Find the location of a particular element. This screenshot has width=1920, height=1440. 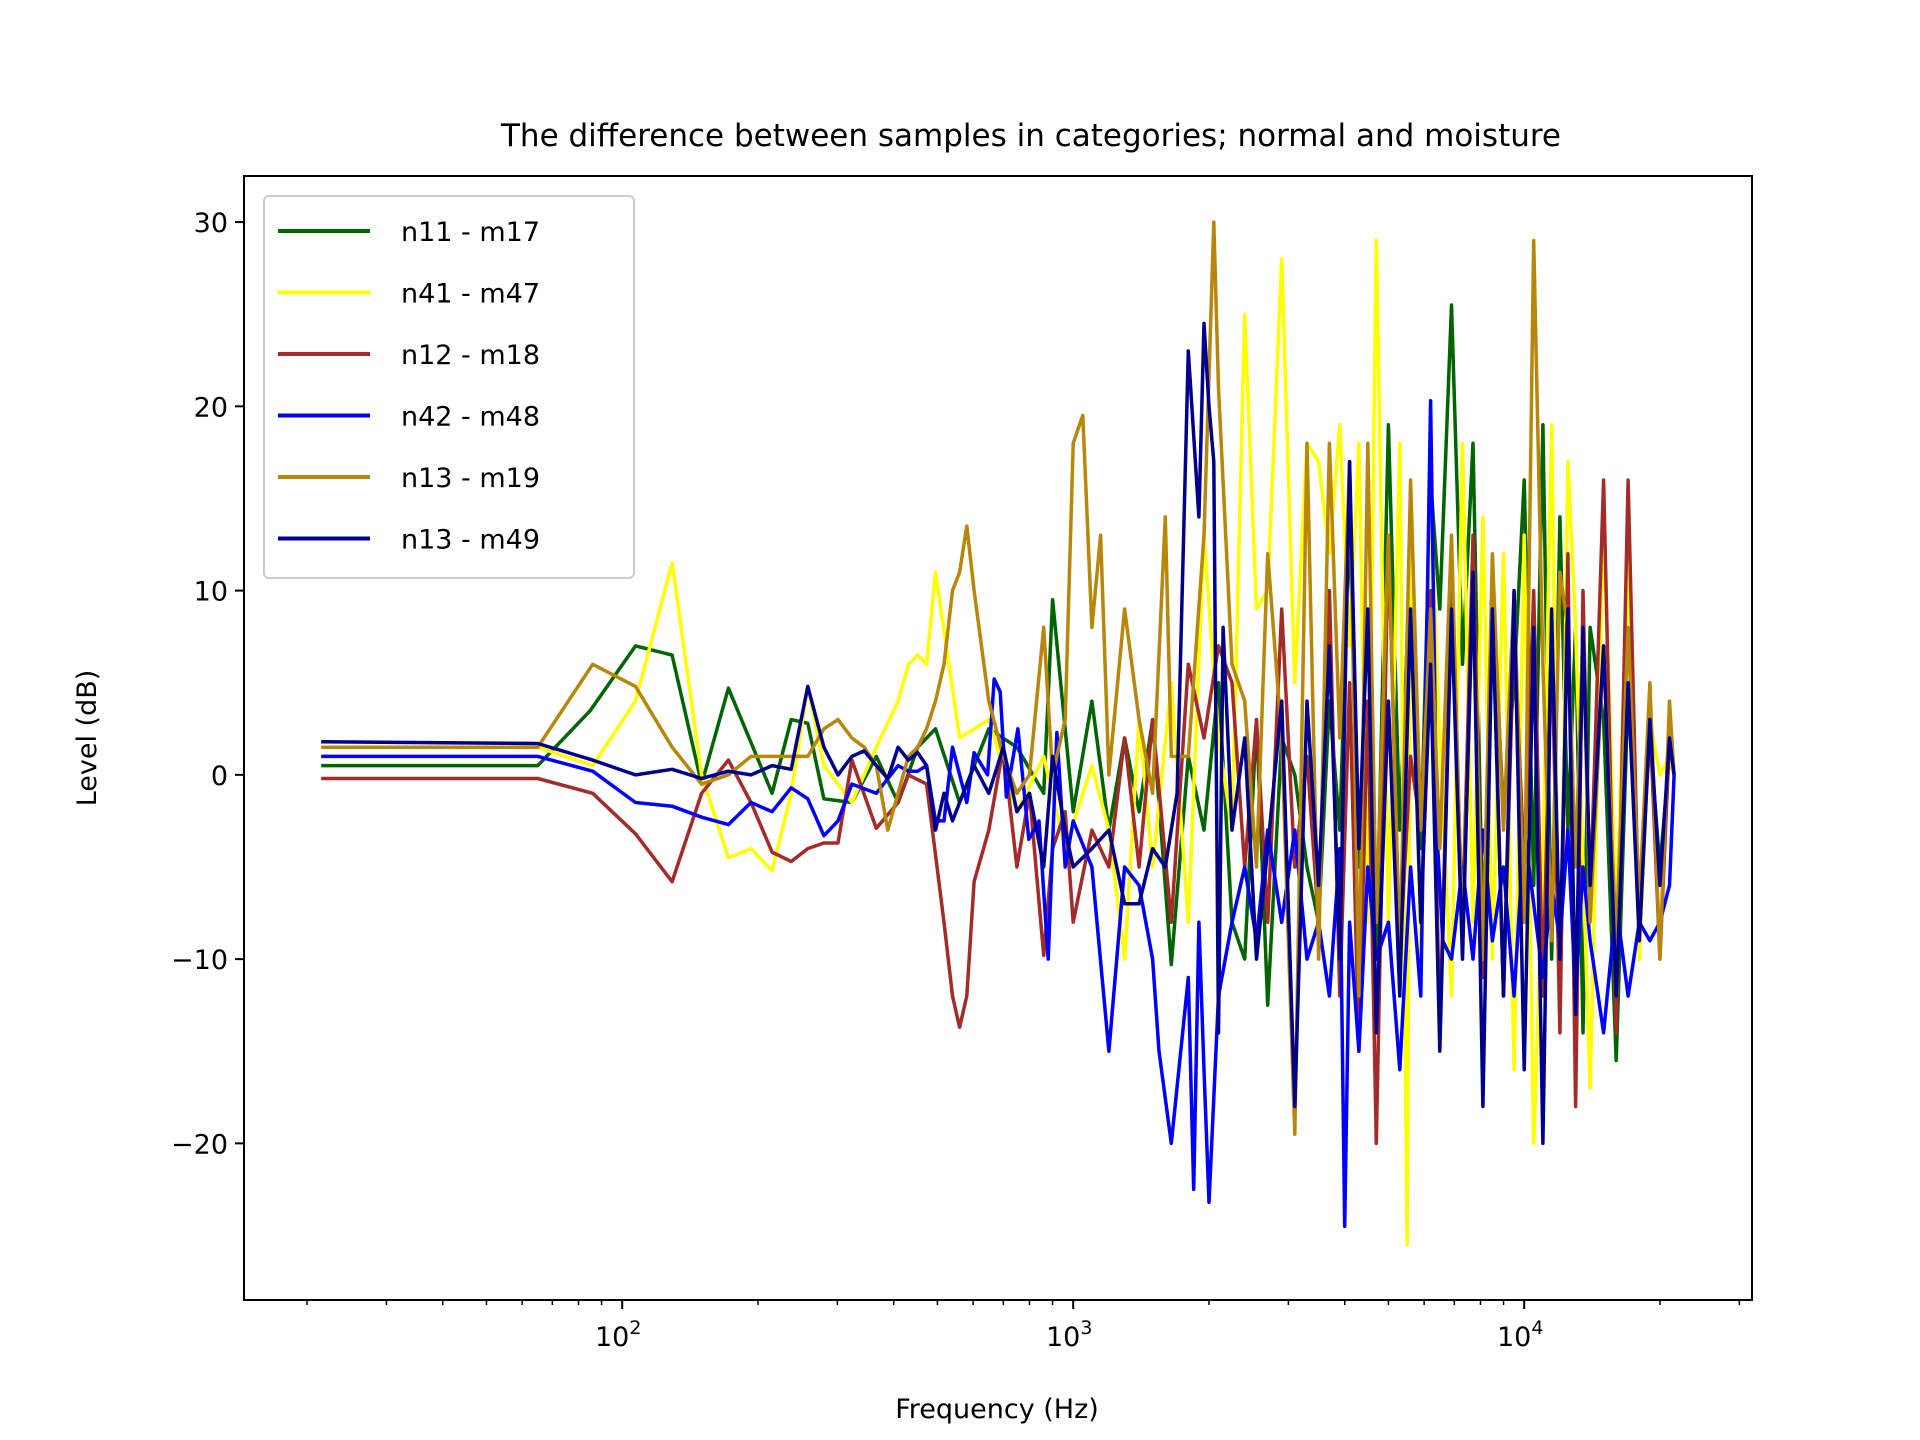

y-axis-label: Level (dB) is located at coordinates (87, 738).